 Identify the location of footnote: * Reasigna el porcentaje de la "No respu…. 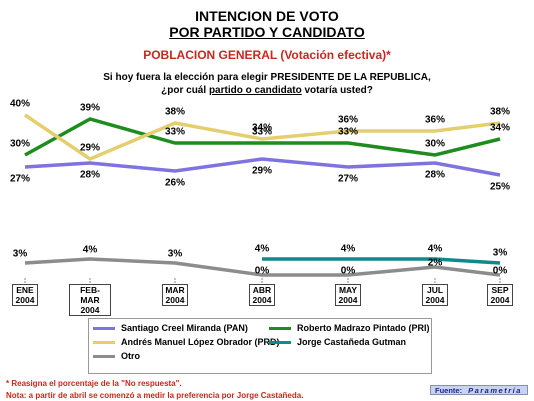
(94, 383).